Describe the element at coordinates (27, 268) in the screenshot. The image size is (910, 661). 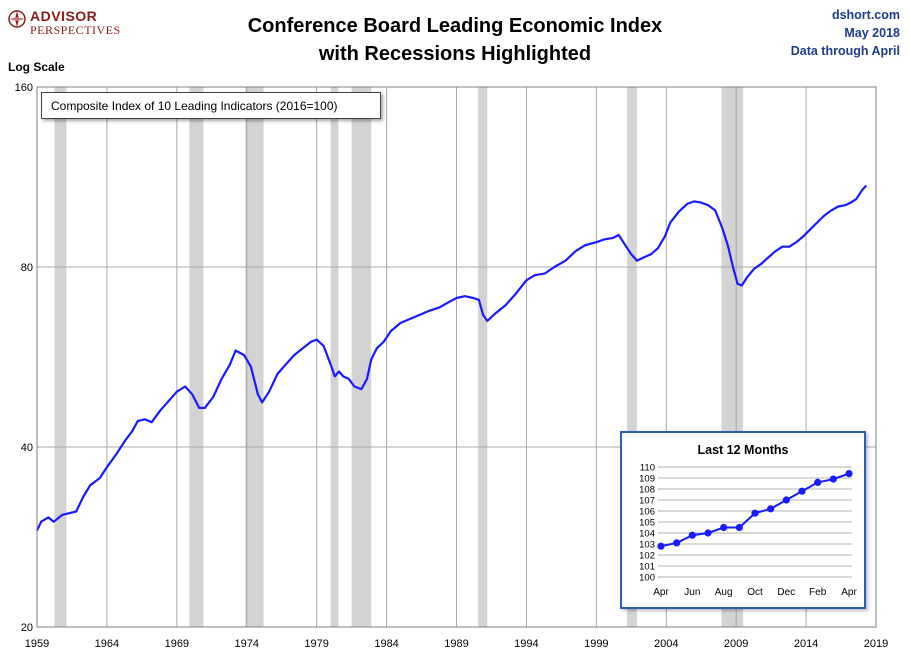
I see `y-tick-label: 80` at that location.